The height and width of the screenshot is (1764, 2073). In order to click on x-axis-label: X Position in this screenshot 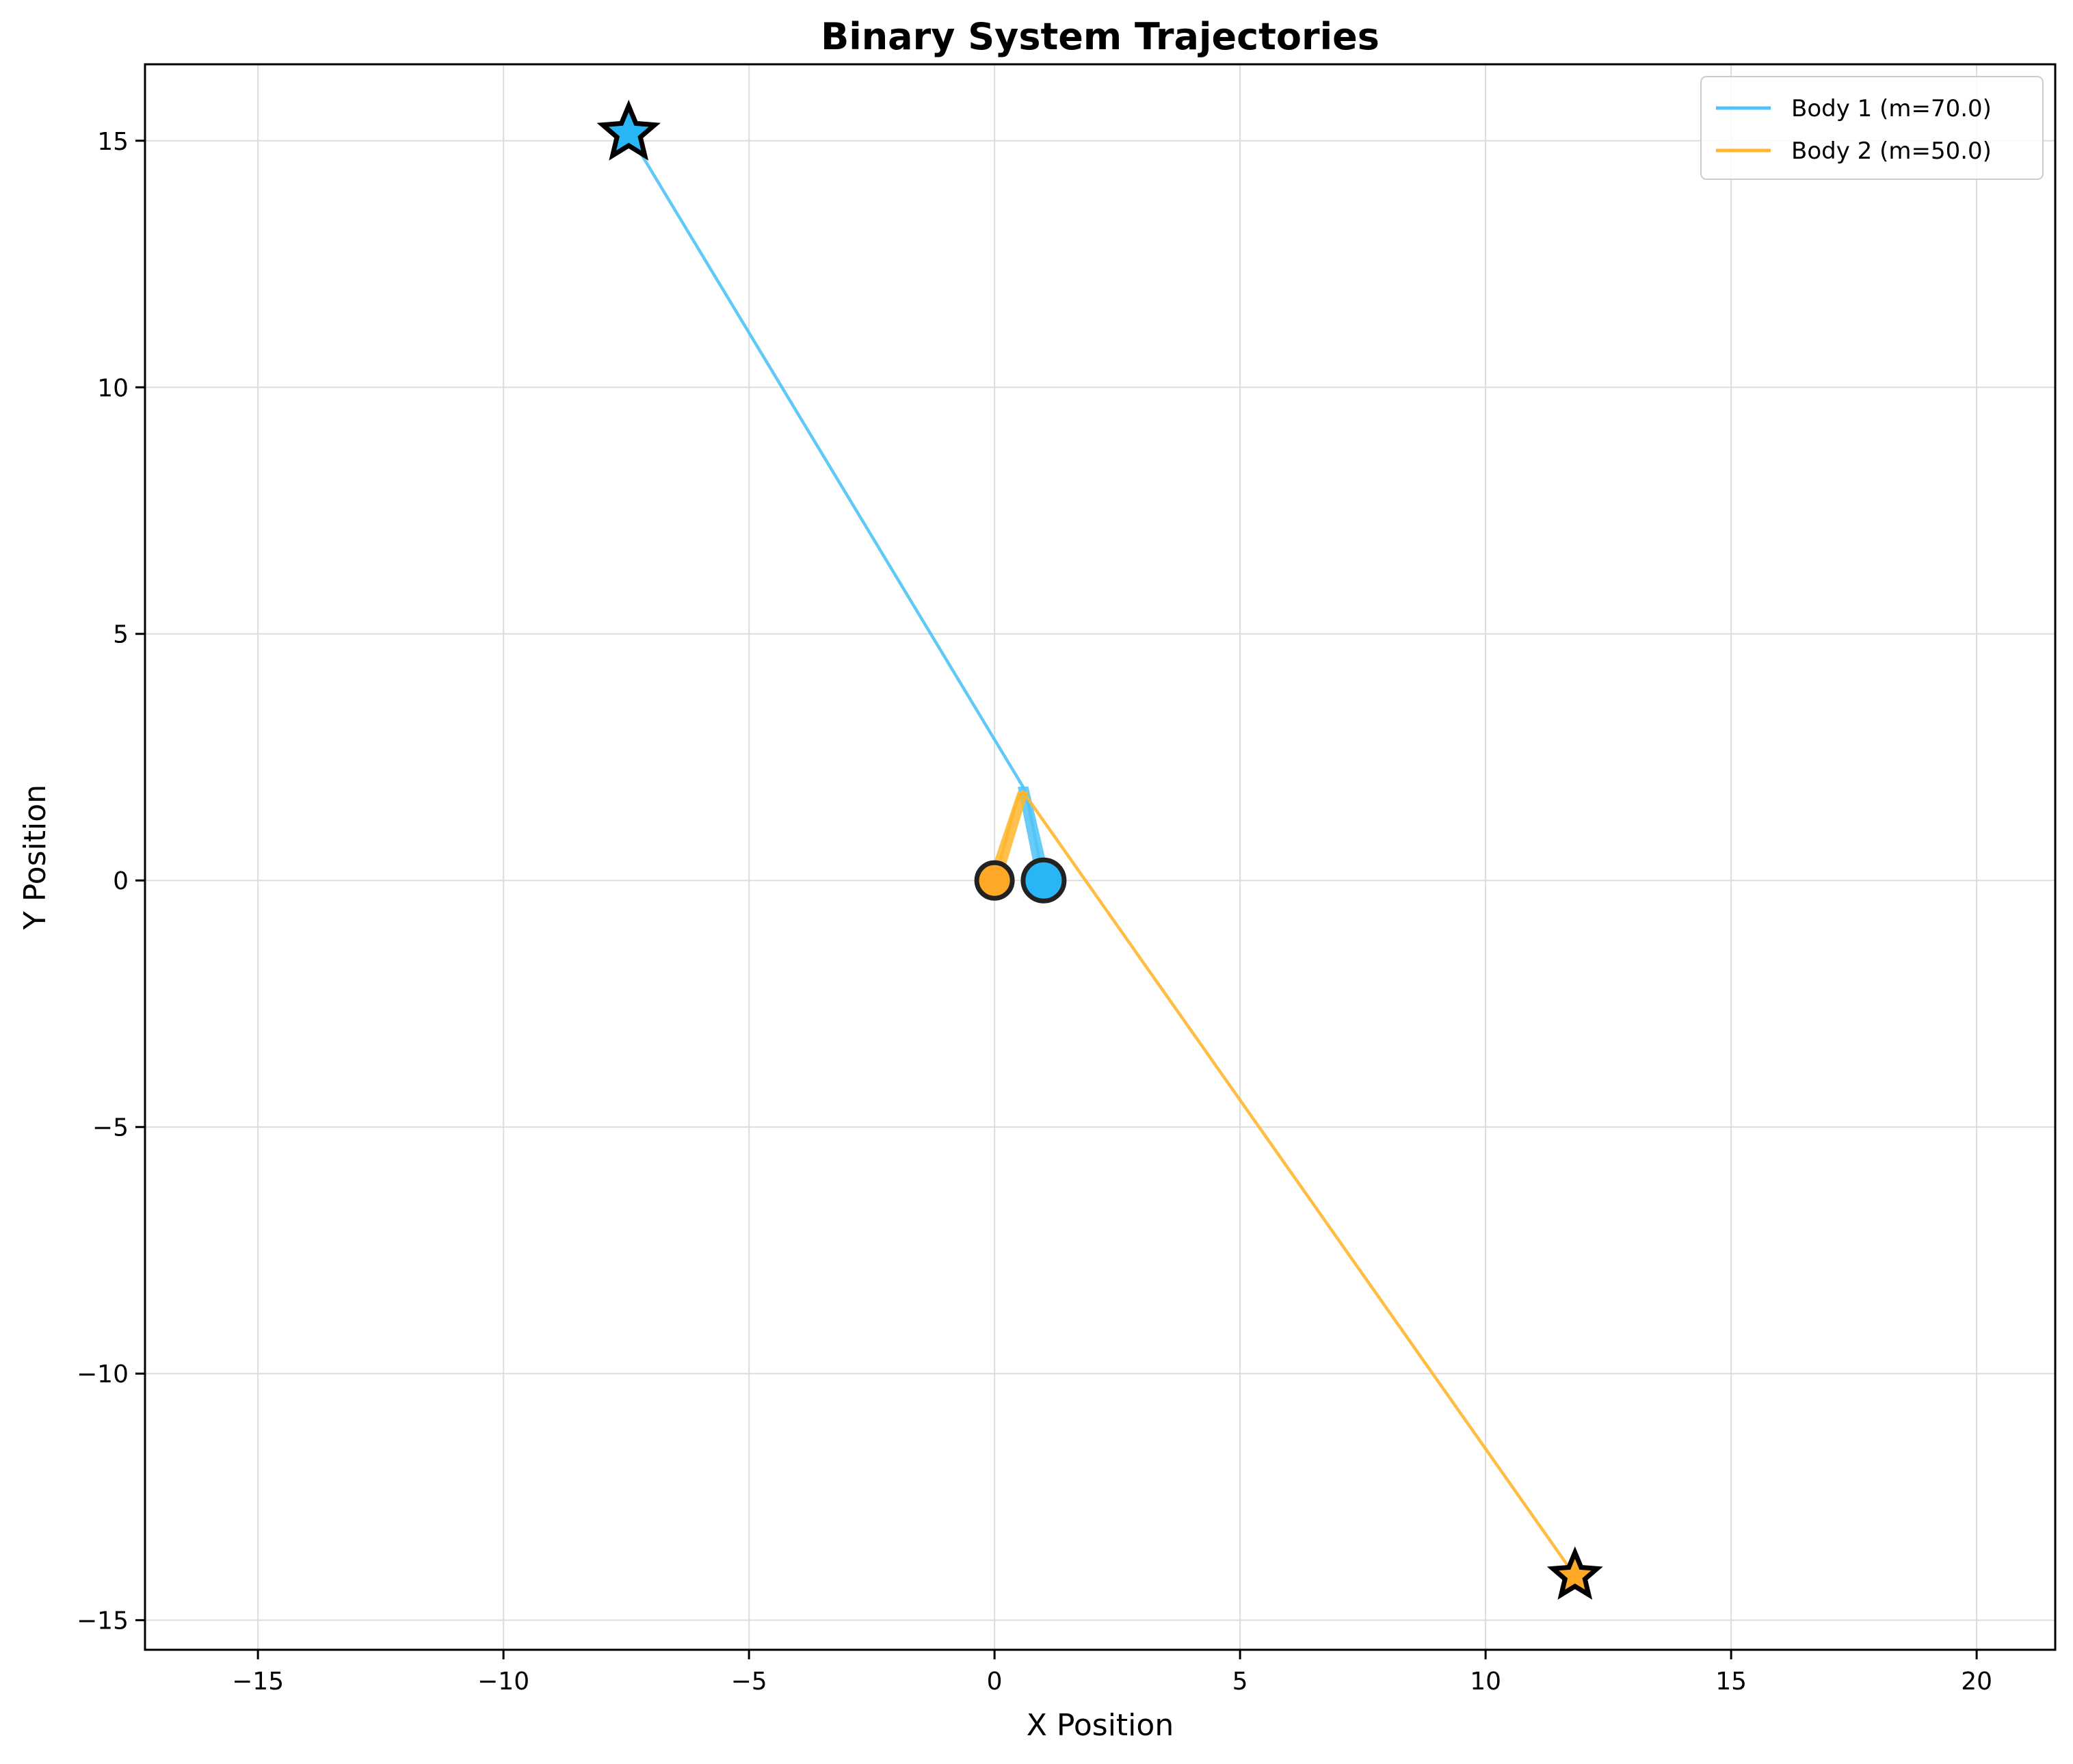, I will do `click(1100, 1725)`.